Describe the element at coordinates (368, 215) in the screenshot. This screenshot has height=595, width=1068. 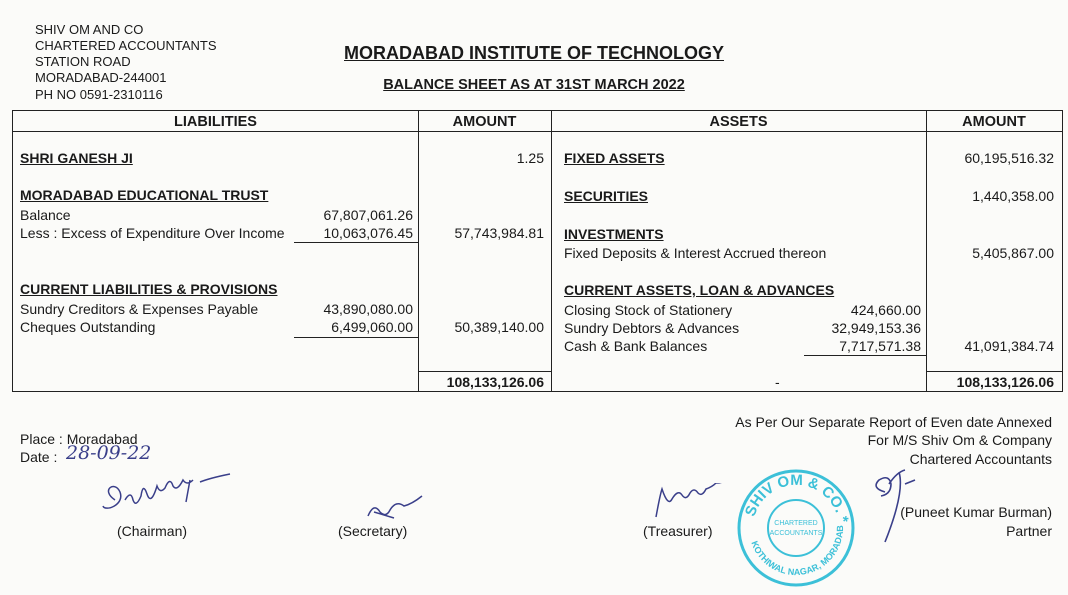
I see `trust-balance-amount: 67,807,061.26` at that location.